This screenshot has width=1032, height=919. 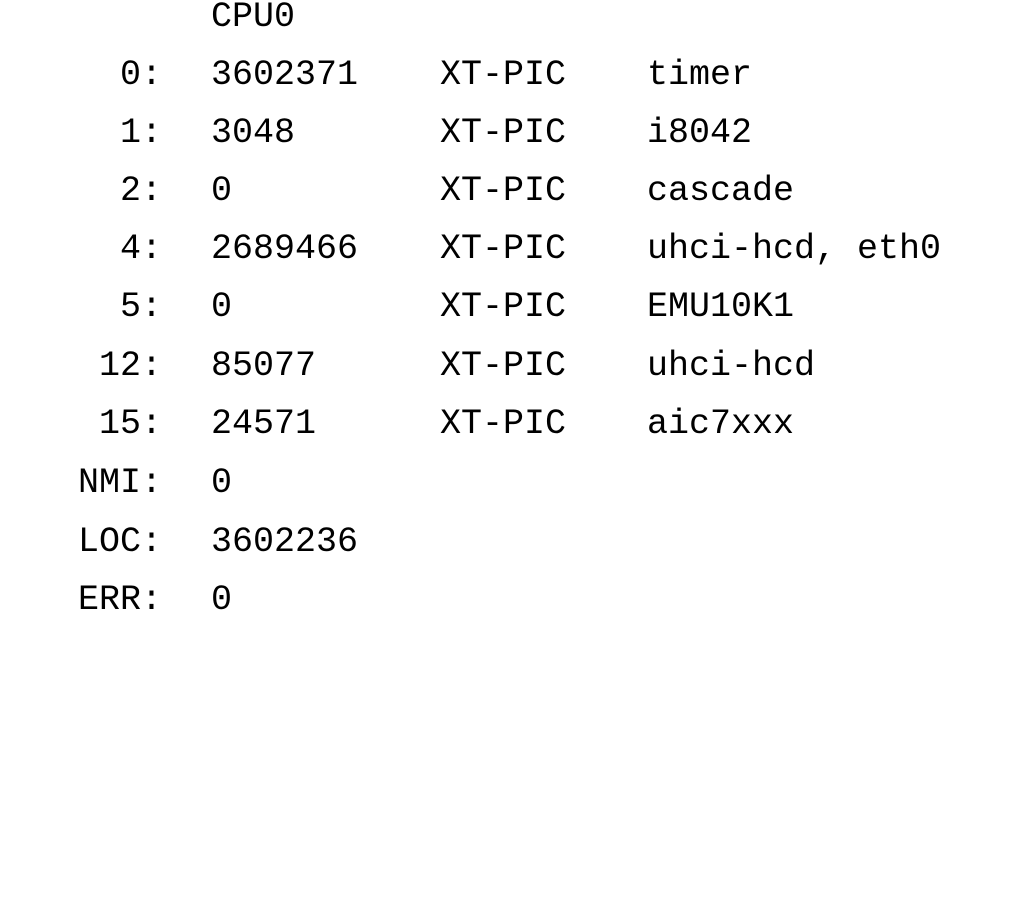 What do you see at coordinates (140, 191) in the screenshot?
I see `irq-number: 2:` at bounding box center [140, 191].